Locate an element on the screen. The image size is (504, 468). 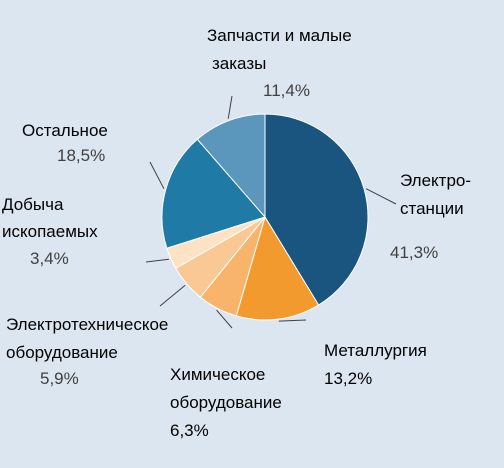
slice-value-metallurgiya: 13,2% is located at coordinates (348, 378).